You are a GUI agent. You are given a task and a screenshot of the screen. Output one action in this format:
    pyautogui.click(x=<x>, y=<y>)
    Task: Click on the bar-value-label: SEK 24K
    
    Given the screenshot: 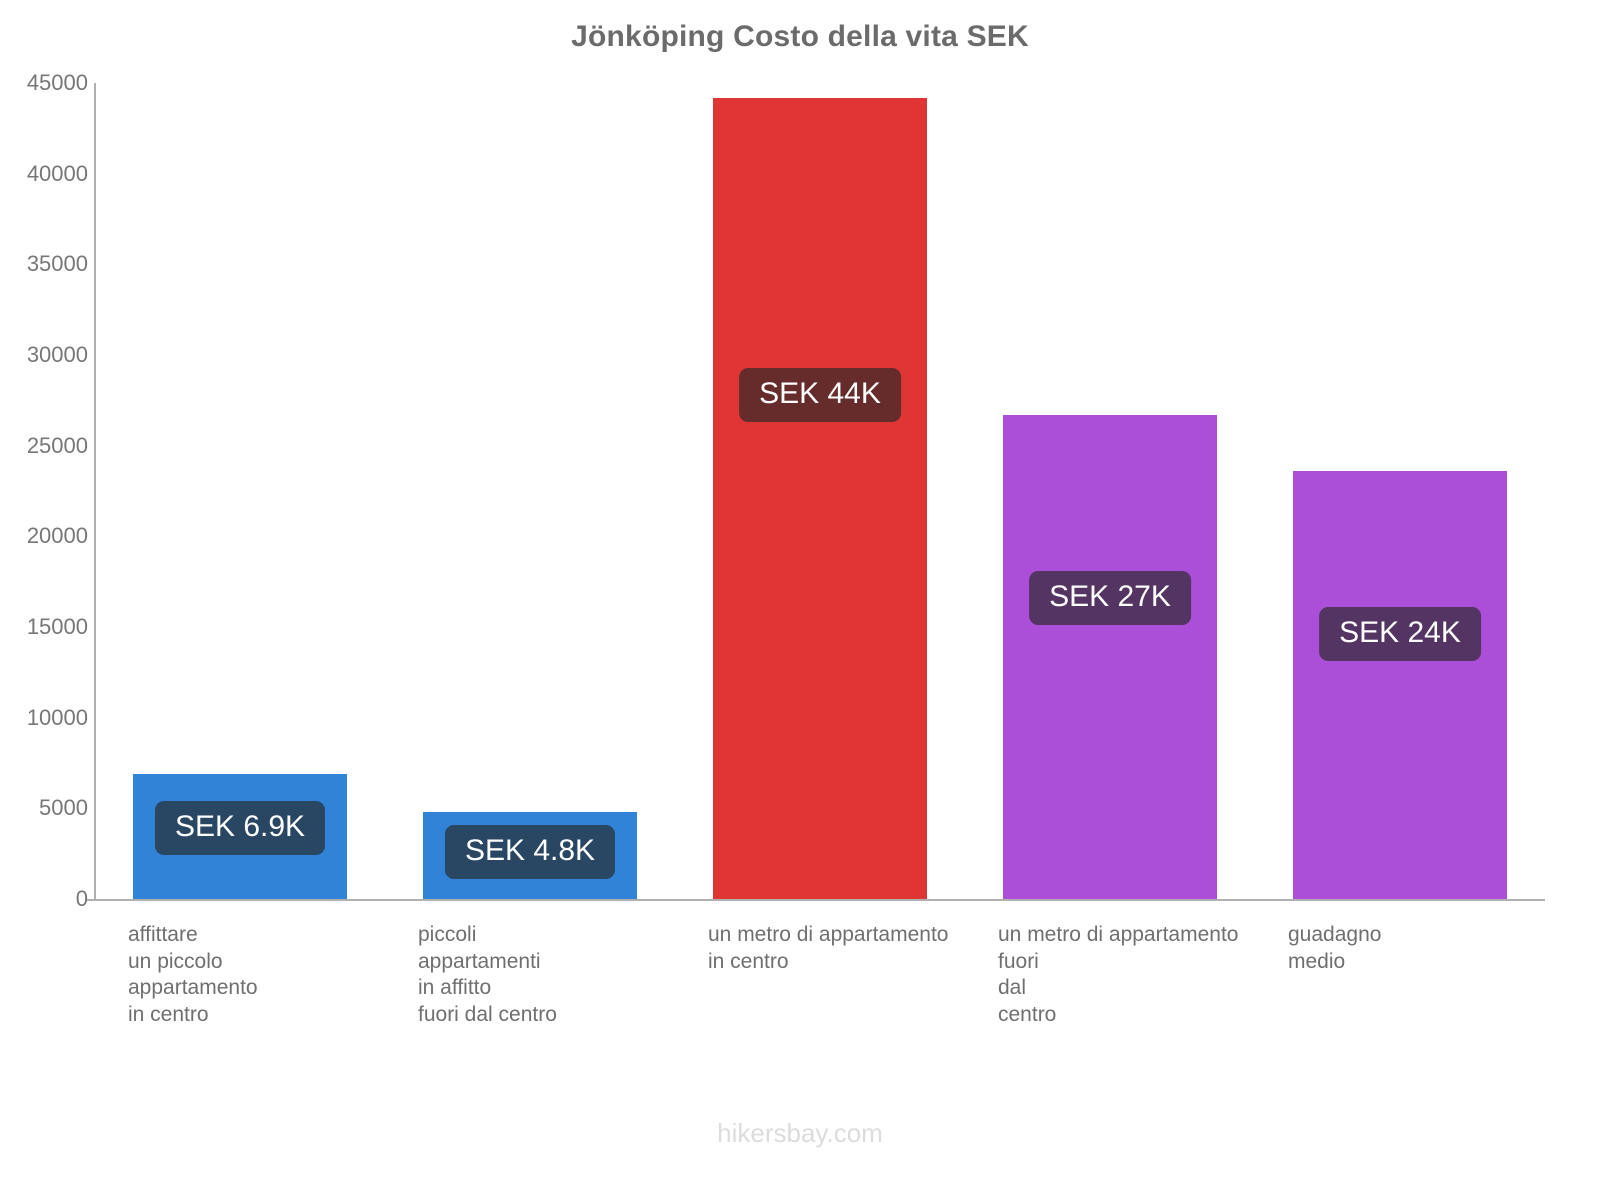 What is the action you would take?
    pyautogui.click(x=1400, y=634)
    